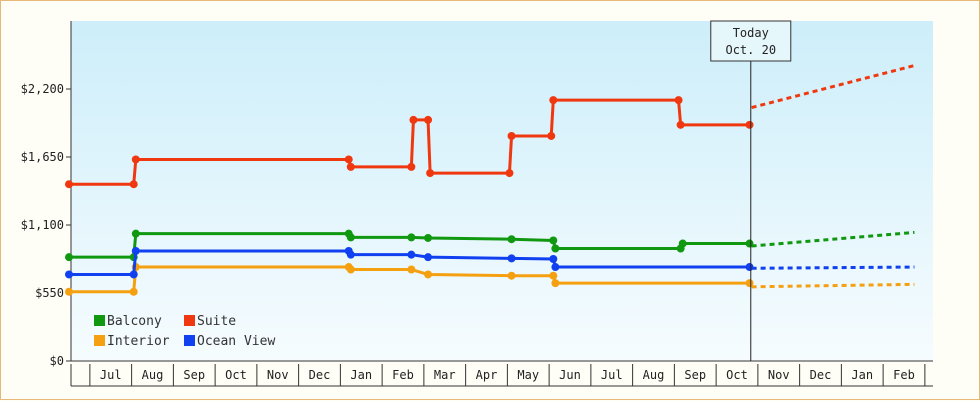  Describe the element at coordinates (57, 361) in the screenshot. I see `y-tick-label: $0` at that location.